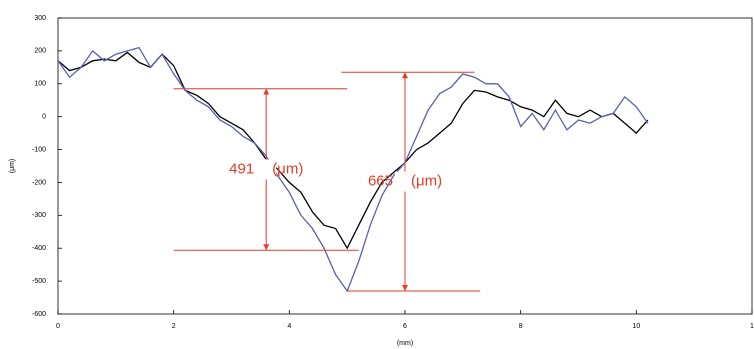 This screenshot has width=754, height=349. Describe the element at coordinates (39, 215) in the screenshot. I see `y-tick-label: -300` at that location.